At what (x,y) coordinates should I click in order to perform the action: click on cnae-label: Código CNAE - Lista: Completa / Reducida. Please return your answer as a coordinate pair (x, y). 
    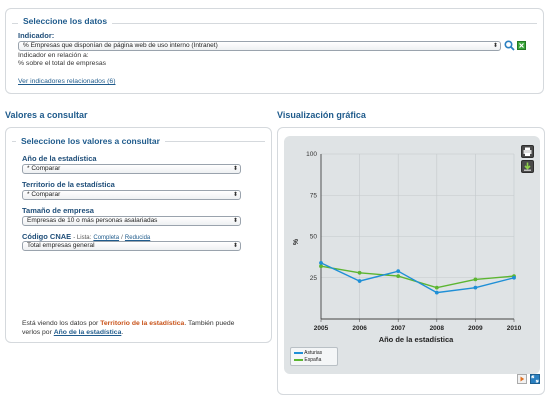
    Looking at the image, I should click on (86, 236).